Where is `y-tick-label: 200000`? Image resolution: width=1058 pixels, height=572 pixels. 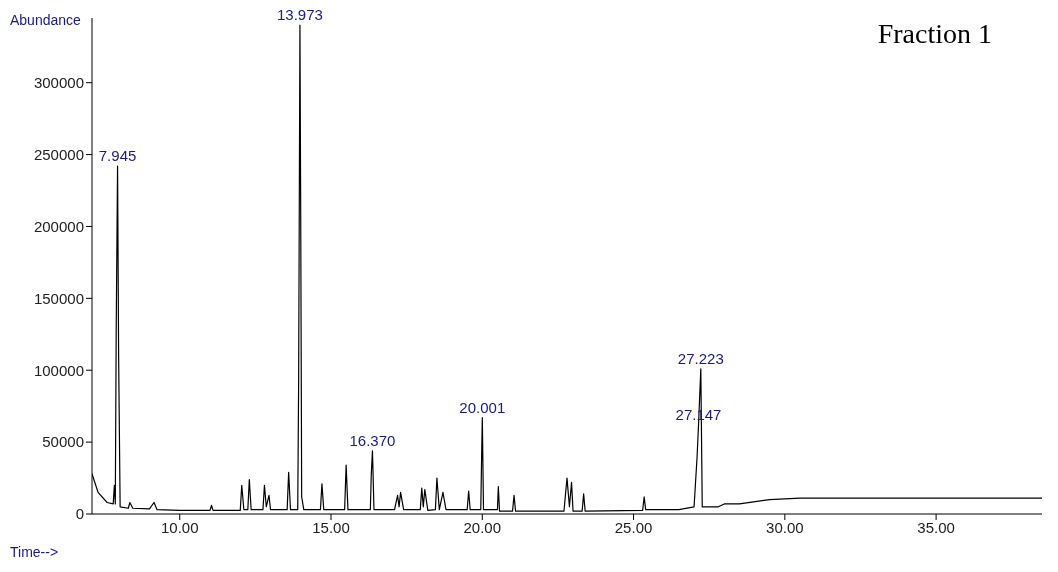 y-tick-label: 200000 is located at coordinates (58, 226).